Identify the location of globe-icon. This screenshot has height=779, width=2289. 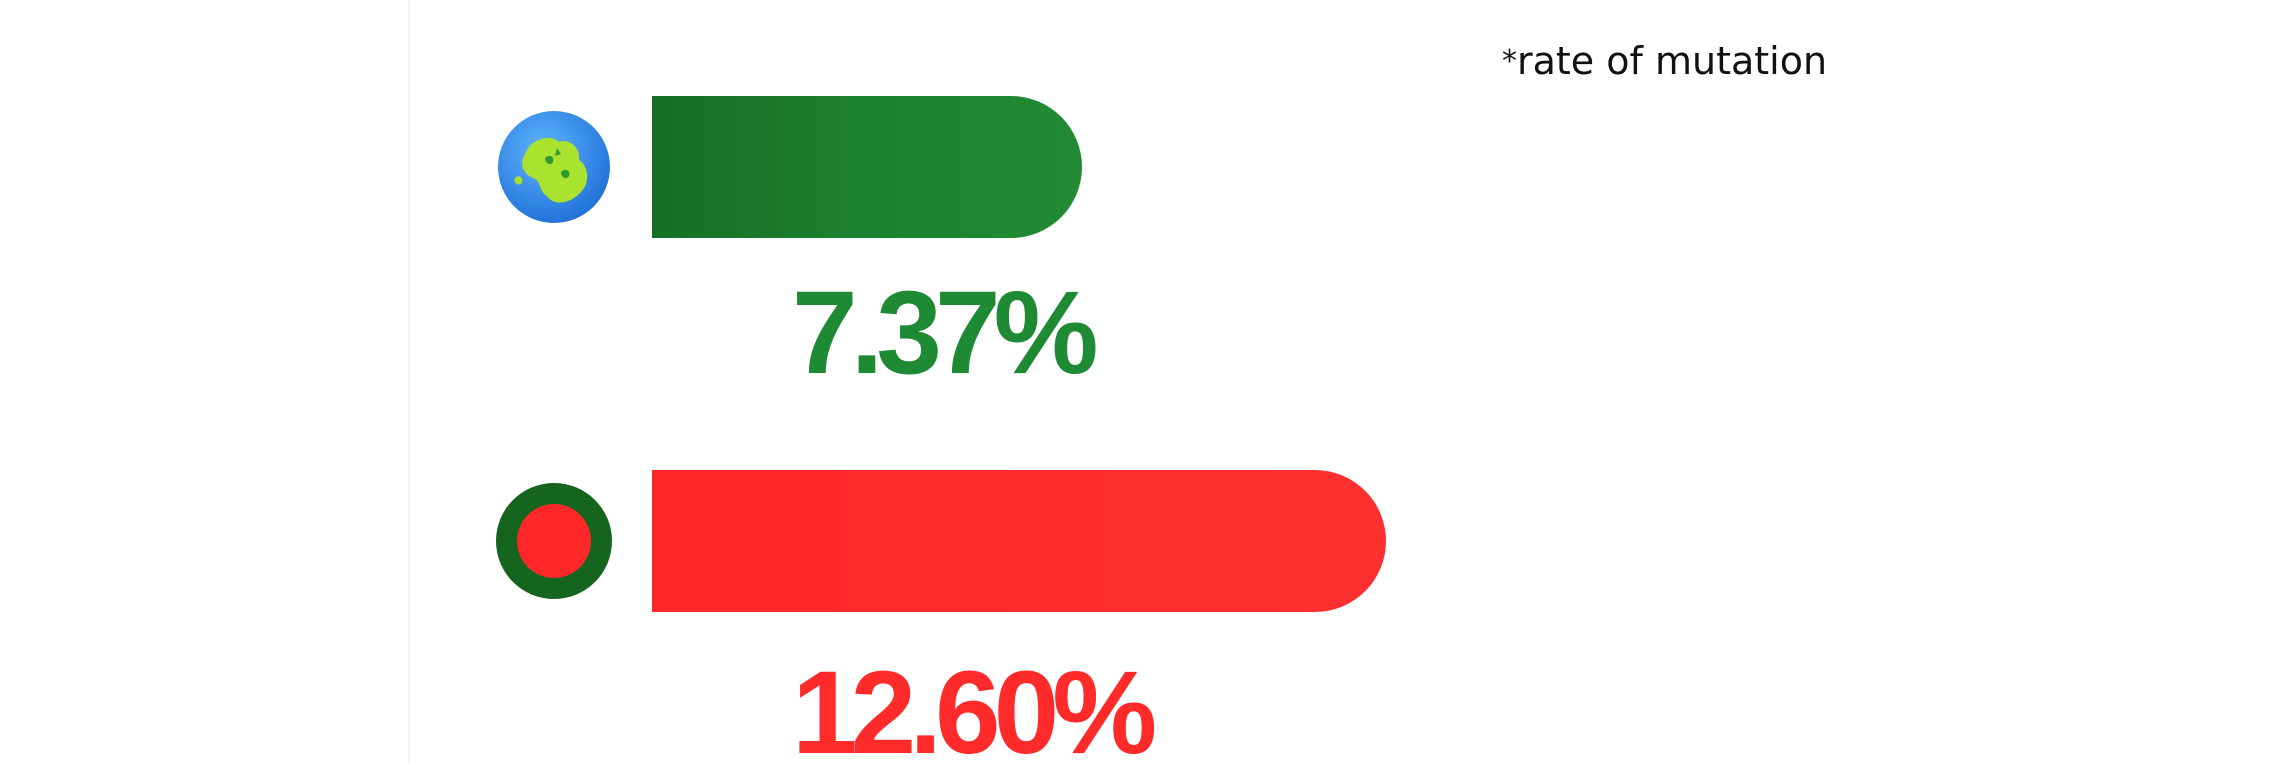
(554, 167).